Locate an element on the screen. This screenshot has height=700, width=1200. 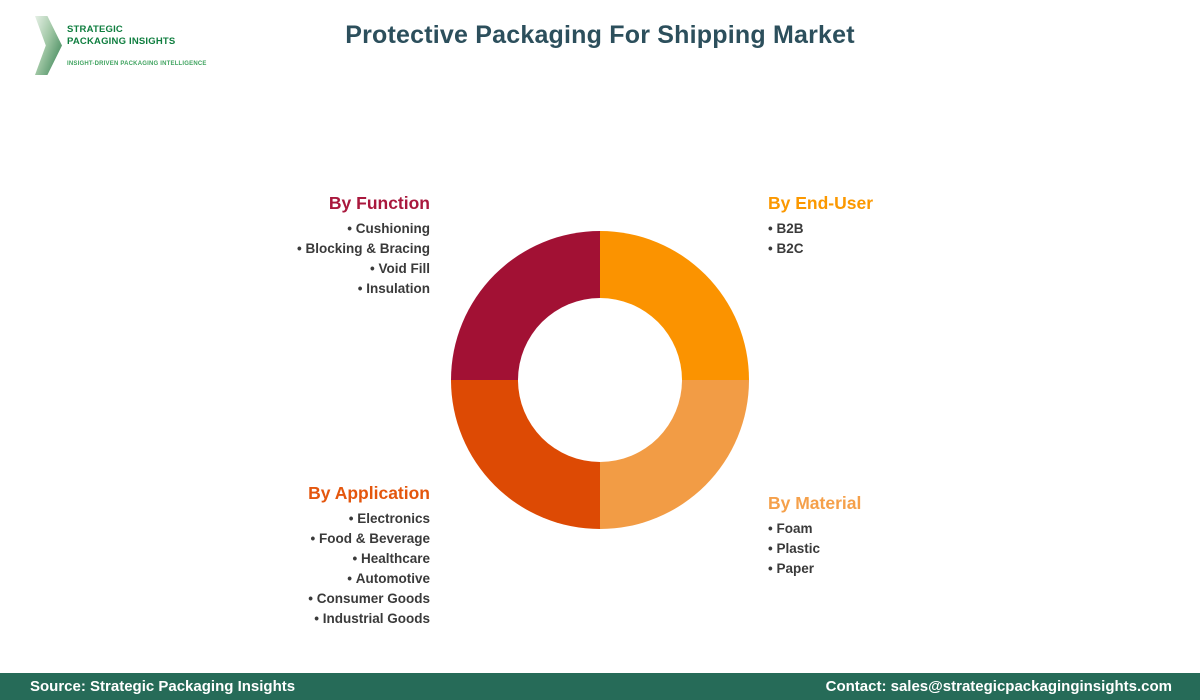
list-item: Industrial Goods is located at coordinates (280, 619).